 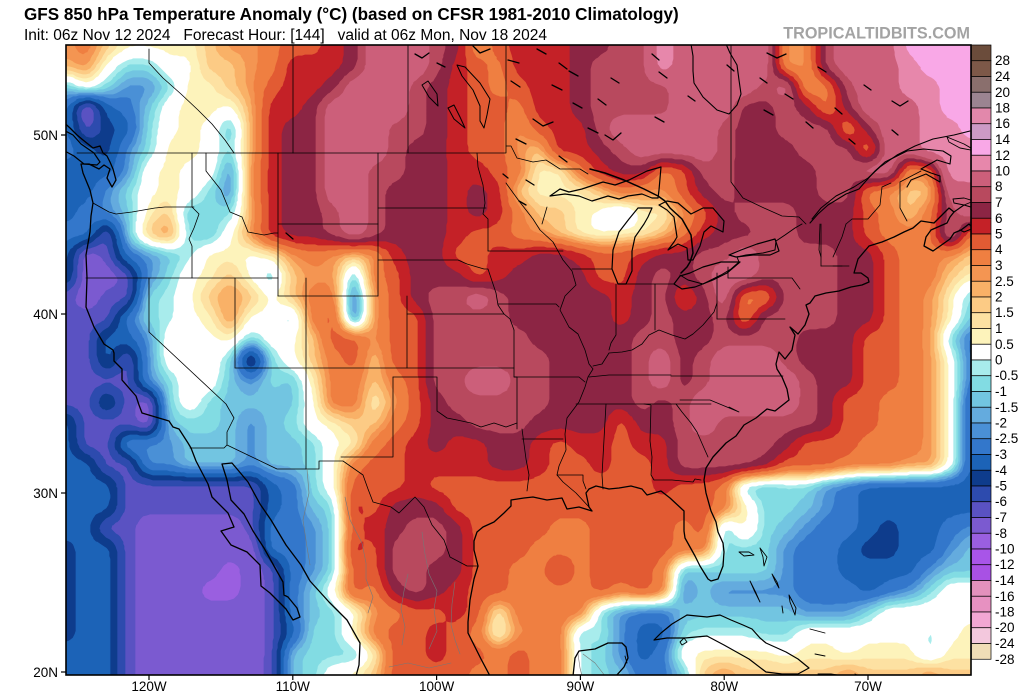 I want to click on svg-text: 110W, so click(x=293, y=686).